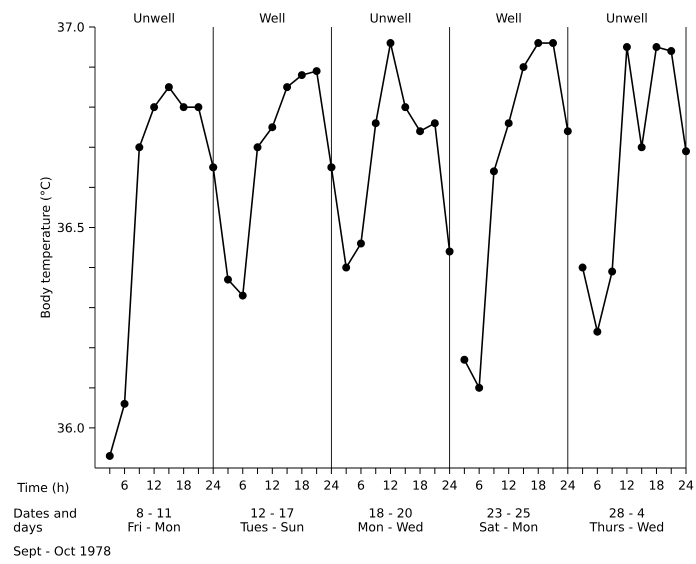 The height and width of the screenshot is (564, 696). Describe the element at coordinates (71, 227) in the screenshot. I see `y-tick-label: 36.5` at that location.